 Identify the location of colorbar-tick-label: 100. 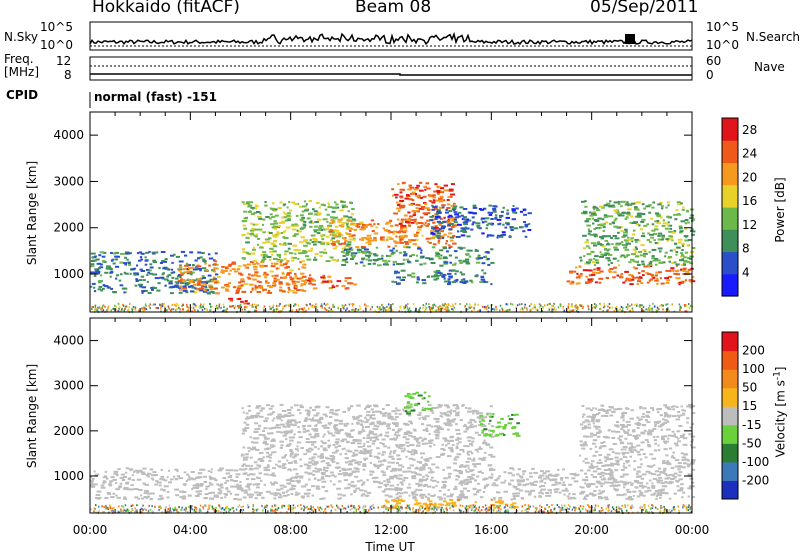
(753, 369).